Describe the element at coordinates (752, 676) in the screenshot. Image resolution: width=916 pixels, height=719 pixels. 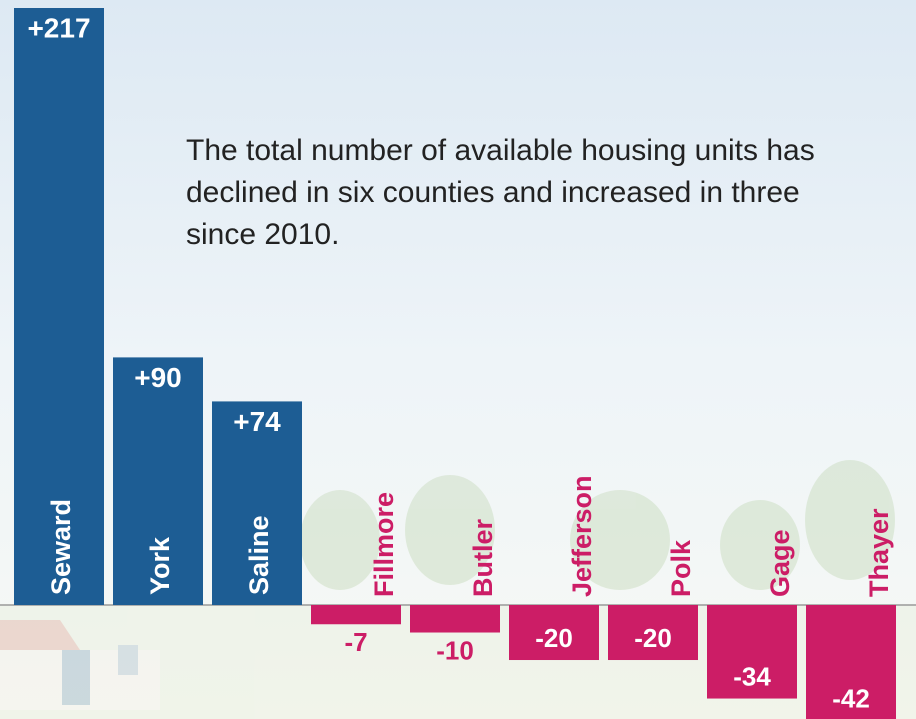
I see `value-label: -34` at that location.